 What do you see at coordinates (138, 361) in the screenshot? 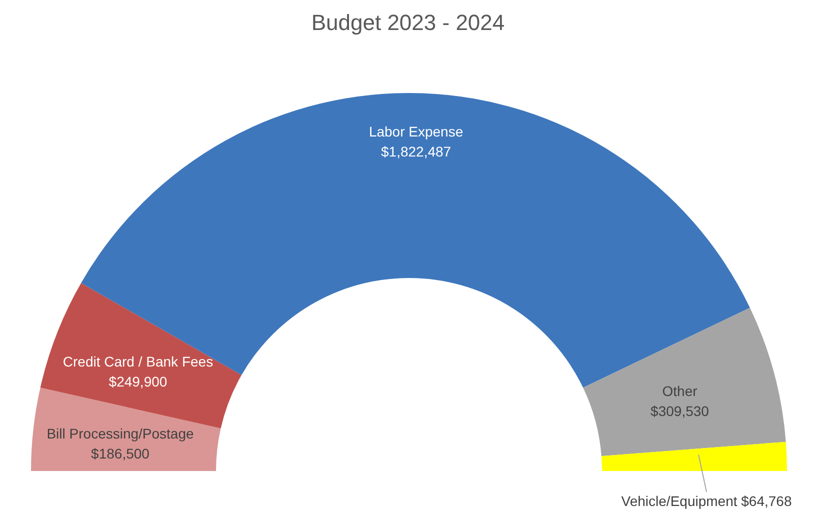
I see `slice-label: Credit Card / Bank Fees` at bounding box center [138, 361].